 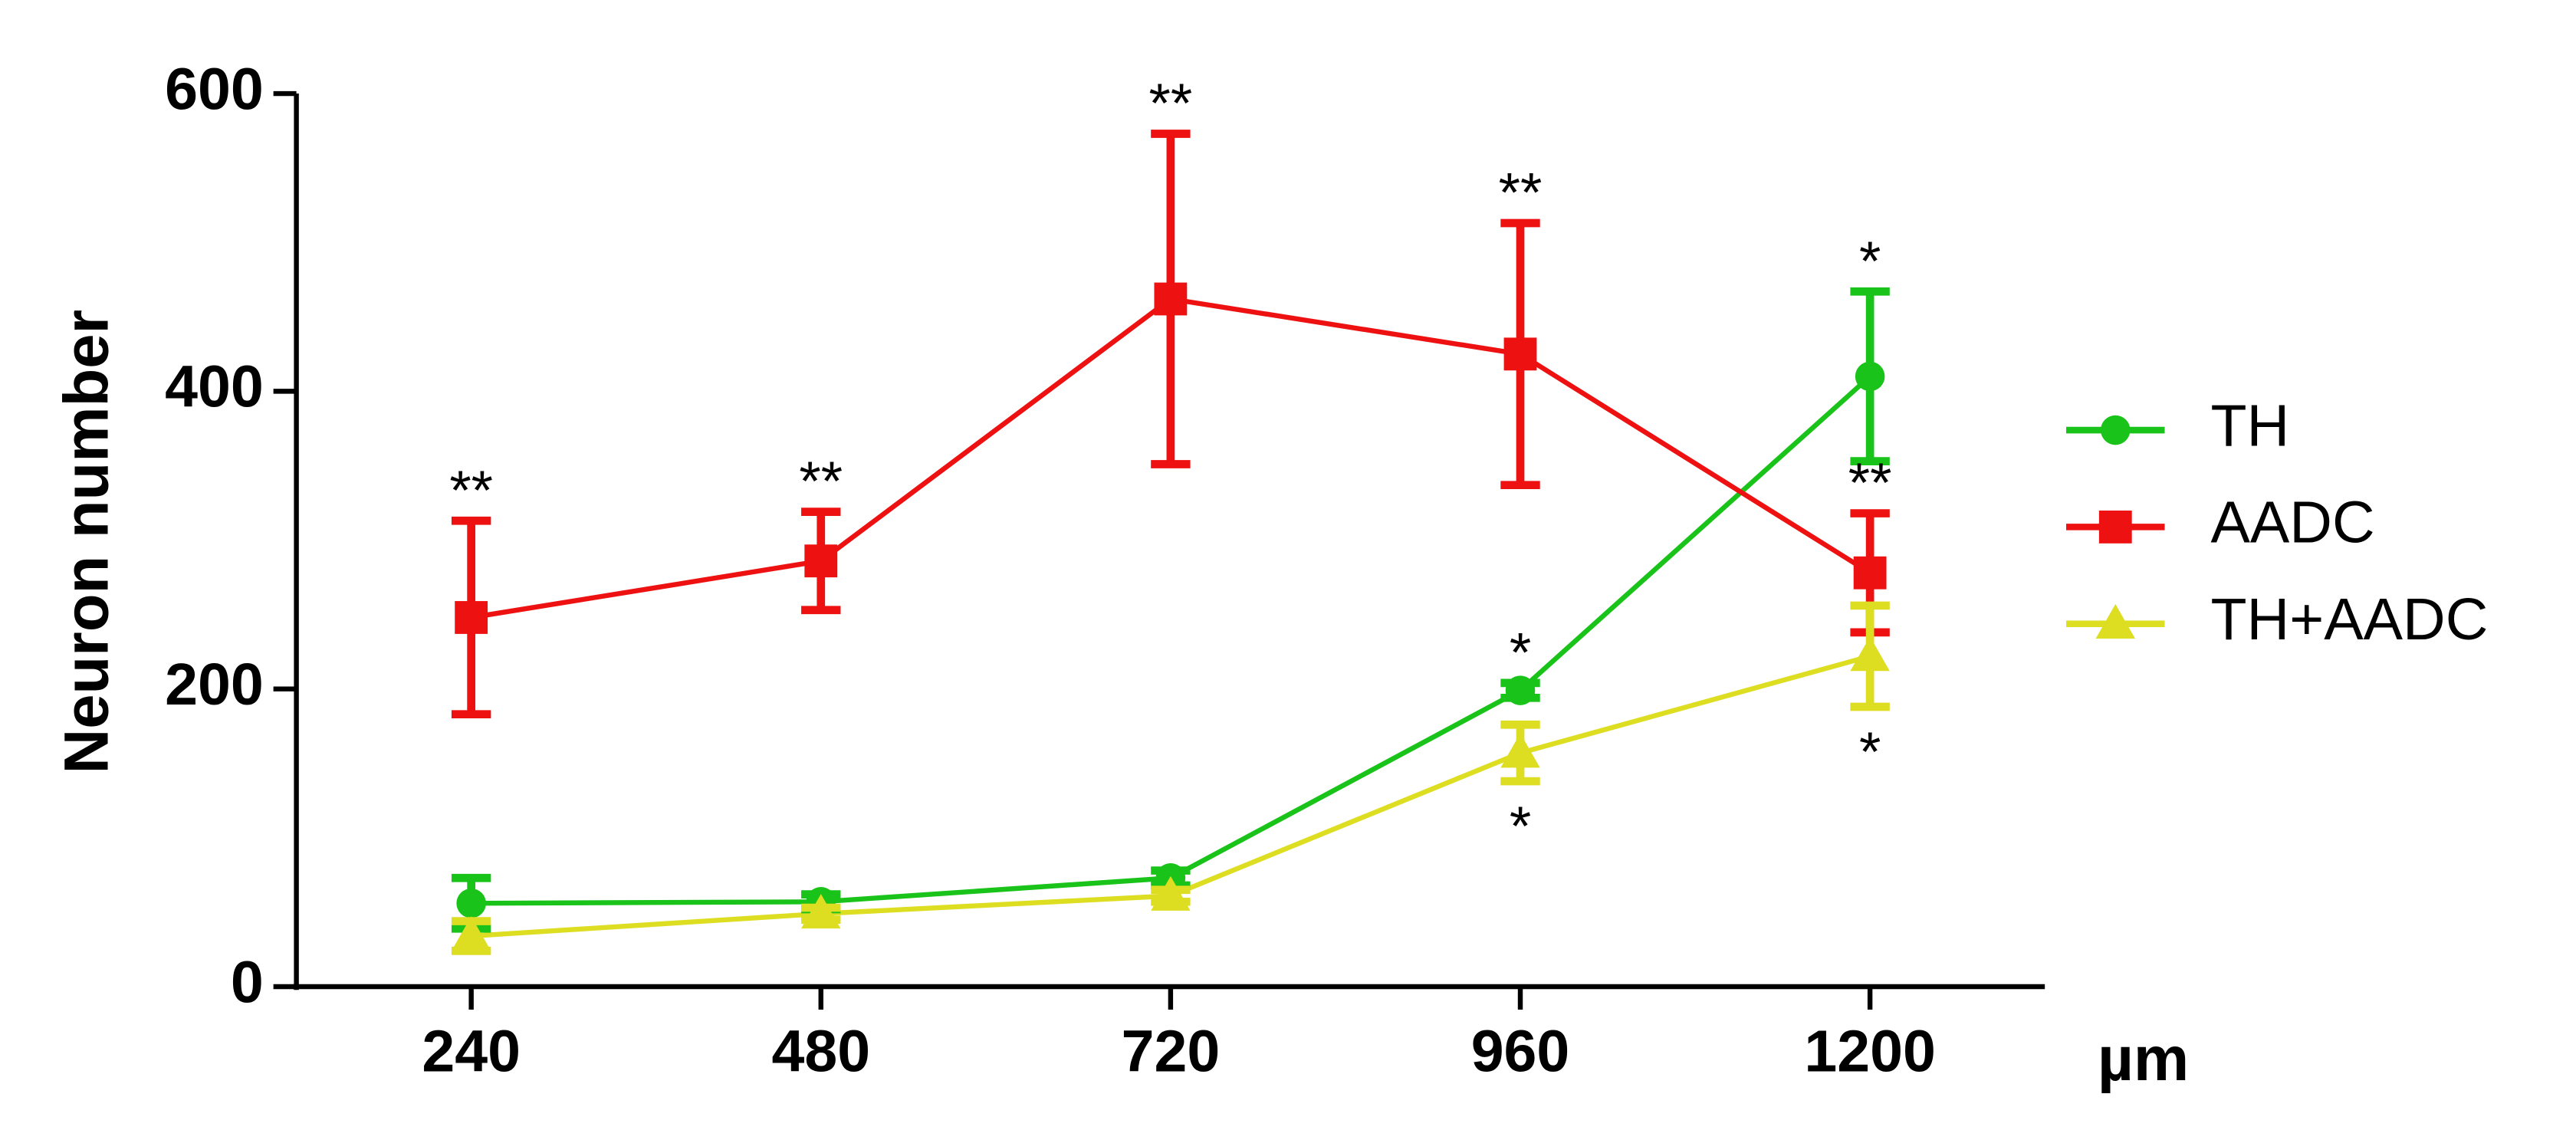 What do you see at coordinates (1171, 1051) in the screenshot?
I see `x-tick-label: 720` at bounding box center [1171, 1051].